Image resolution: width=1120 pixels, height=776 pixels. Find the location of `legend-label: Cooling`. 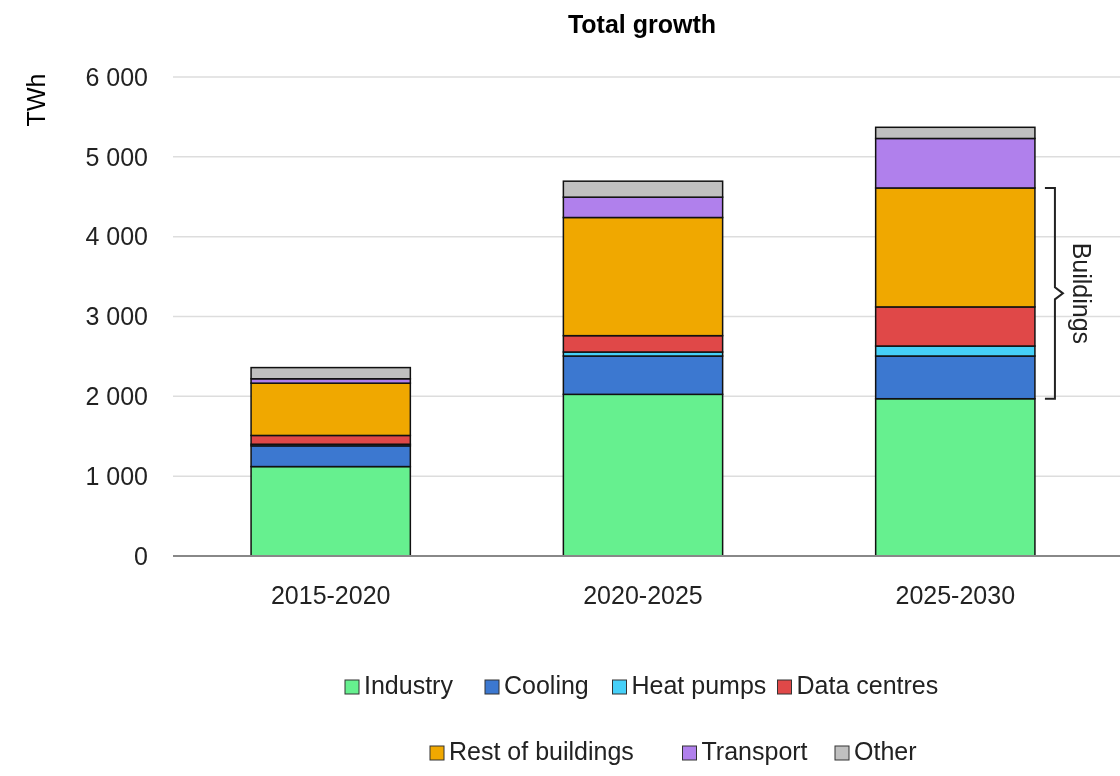

legend-label: Cooling is located at coordinates (546, 685).